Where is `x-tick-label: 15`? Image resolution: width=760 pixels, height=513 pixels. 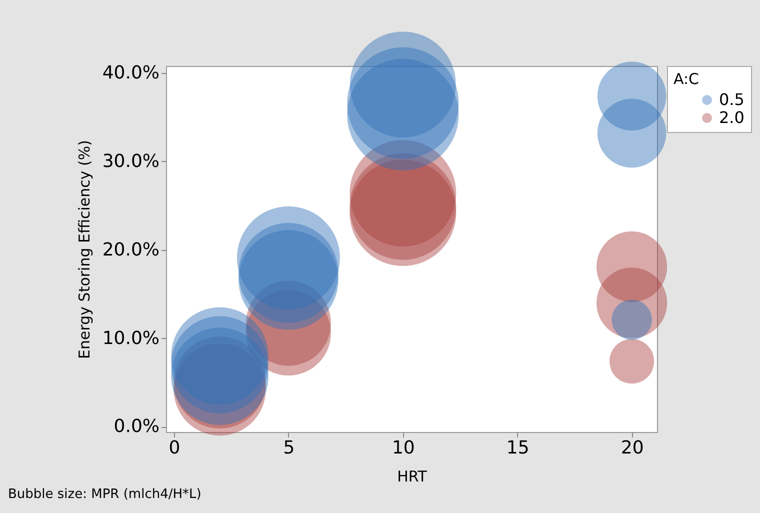 x-tick-label: 15 is located at coordinates (518, 448).